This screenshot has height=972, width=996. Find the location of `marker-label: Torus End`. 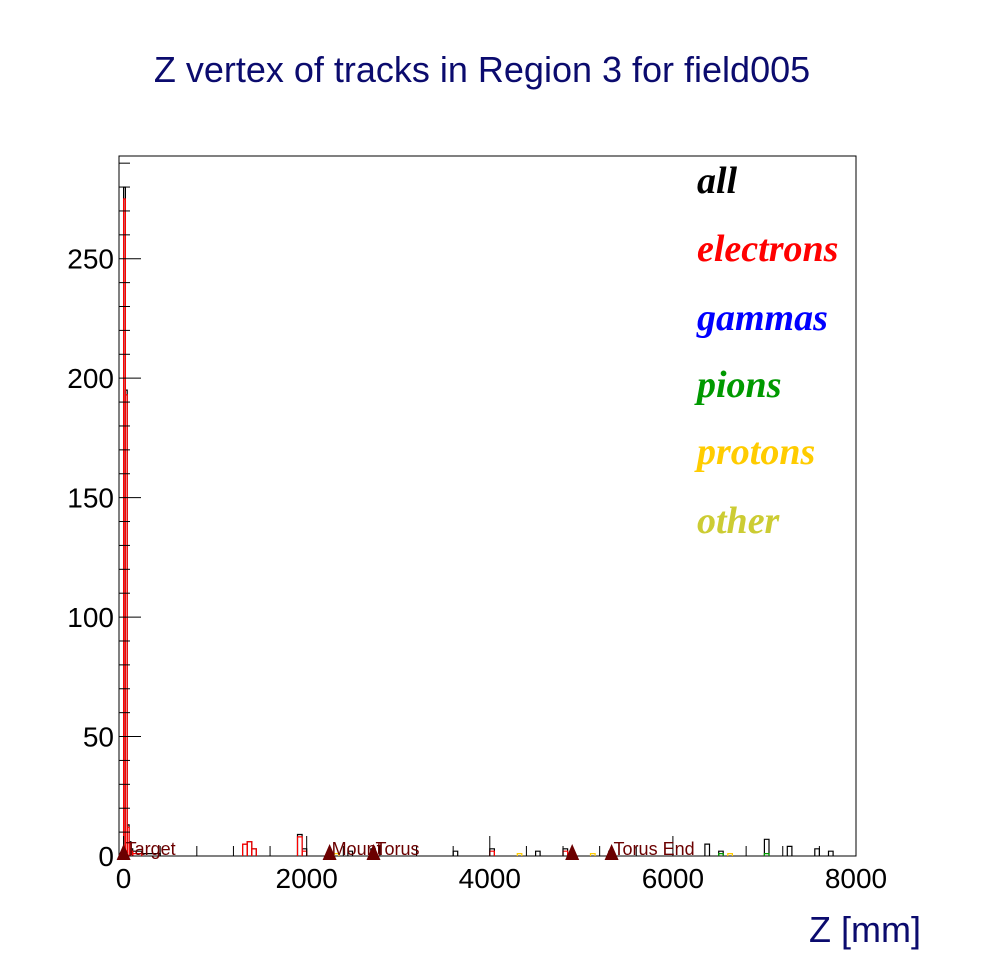

marker-label: Torus End is located at coordinates (654, 849).